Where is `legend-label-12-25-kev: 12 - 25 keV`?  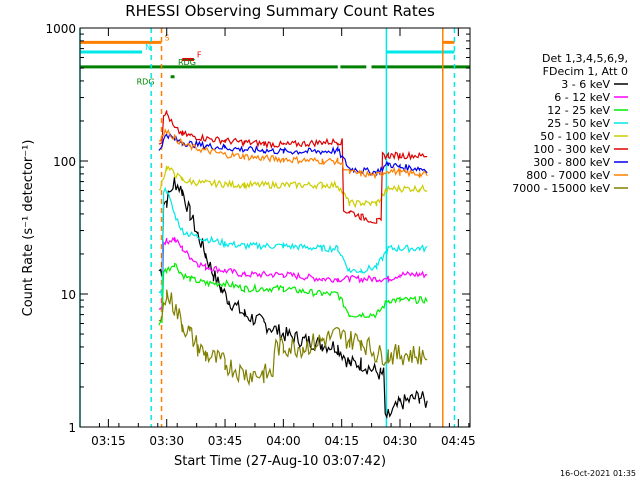 legend-label-12-25-kev: 12 - 25 keV is located at coordinates (578, 110).